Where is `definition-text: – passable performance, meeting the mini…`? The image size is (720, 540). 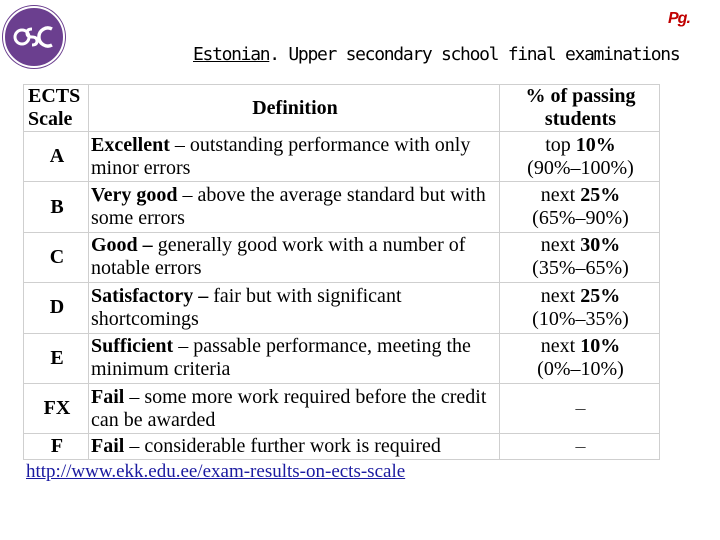 definition-text: – passable performance, meeting the mini… is located at coordinates (281, 358).